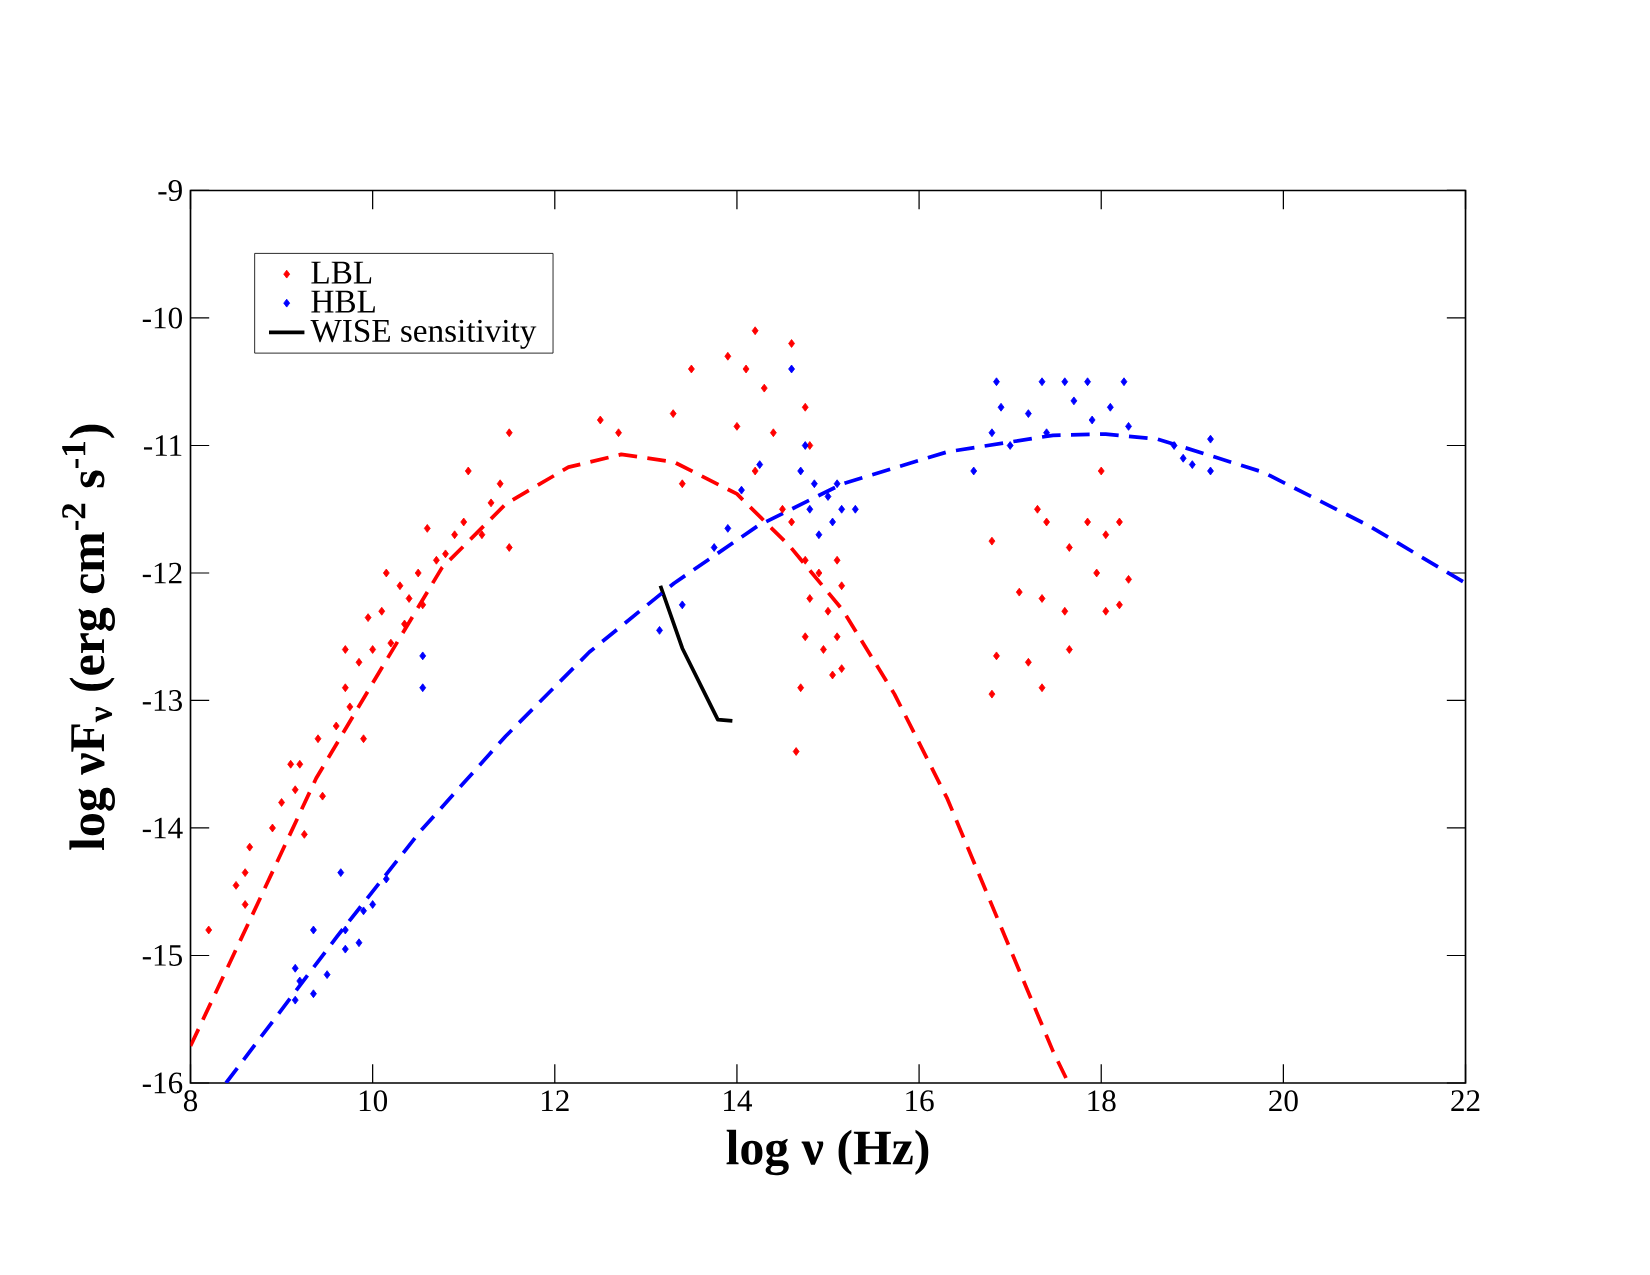  What do you see at coordinates (920, 1101) in the screenshot?
I see `x-tick-label: 16` at bounding box center [920, 1101].